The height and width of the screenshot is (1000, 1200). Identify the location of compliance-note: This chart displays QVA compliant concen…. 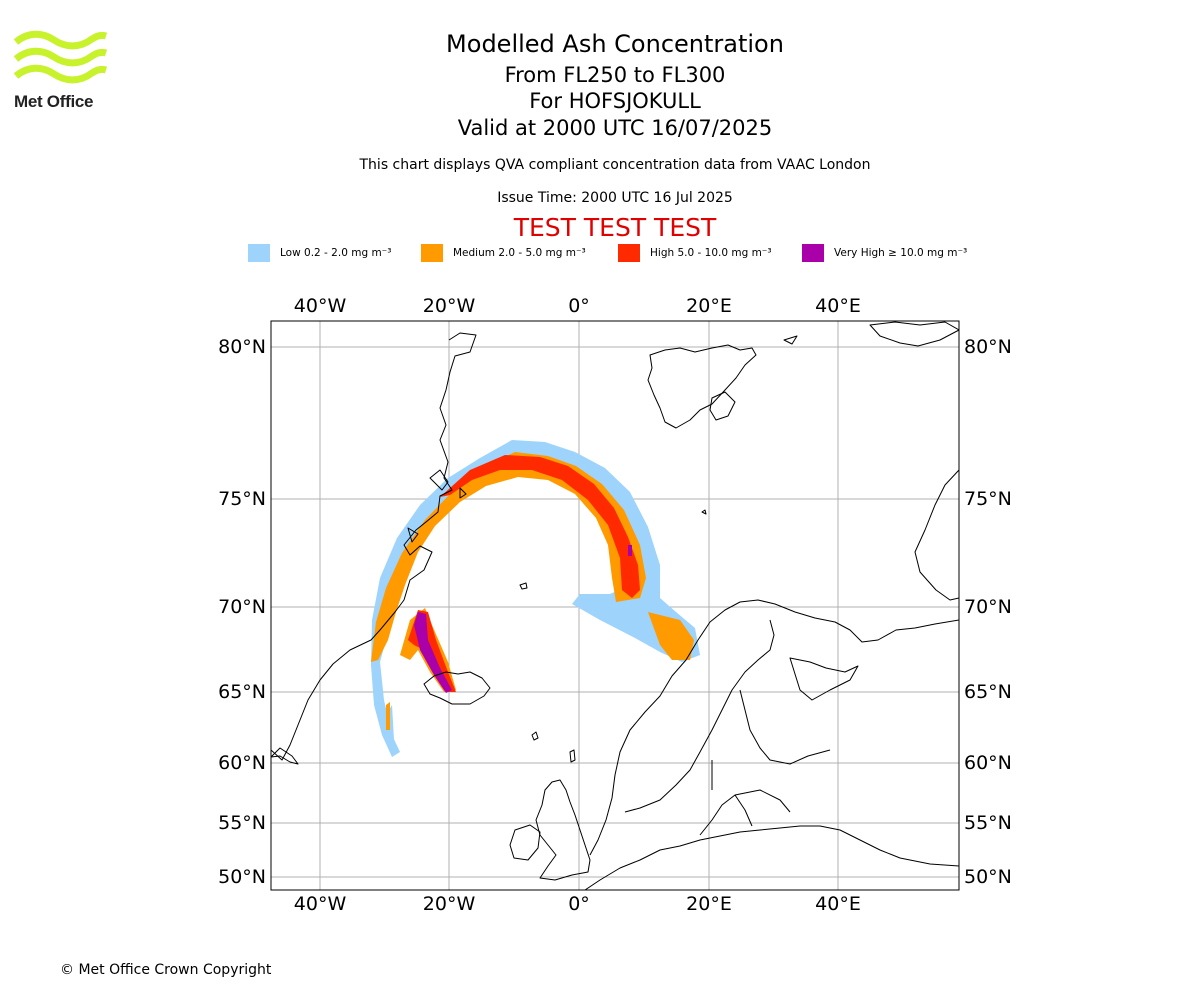
(615, 165).